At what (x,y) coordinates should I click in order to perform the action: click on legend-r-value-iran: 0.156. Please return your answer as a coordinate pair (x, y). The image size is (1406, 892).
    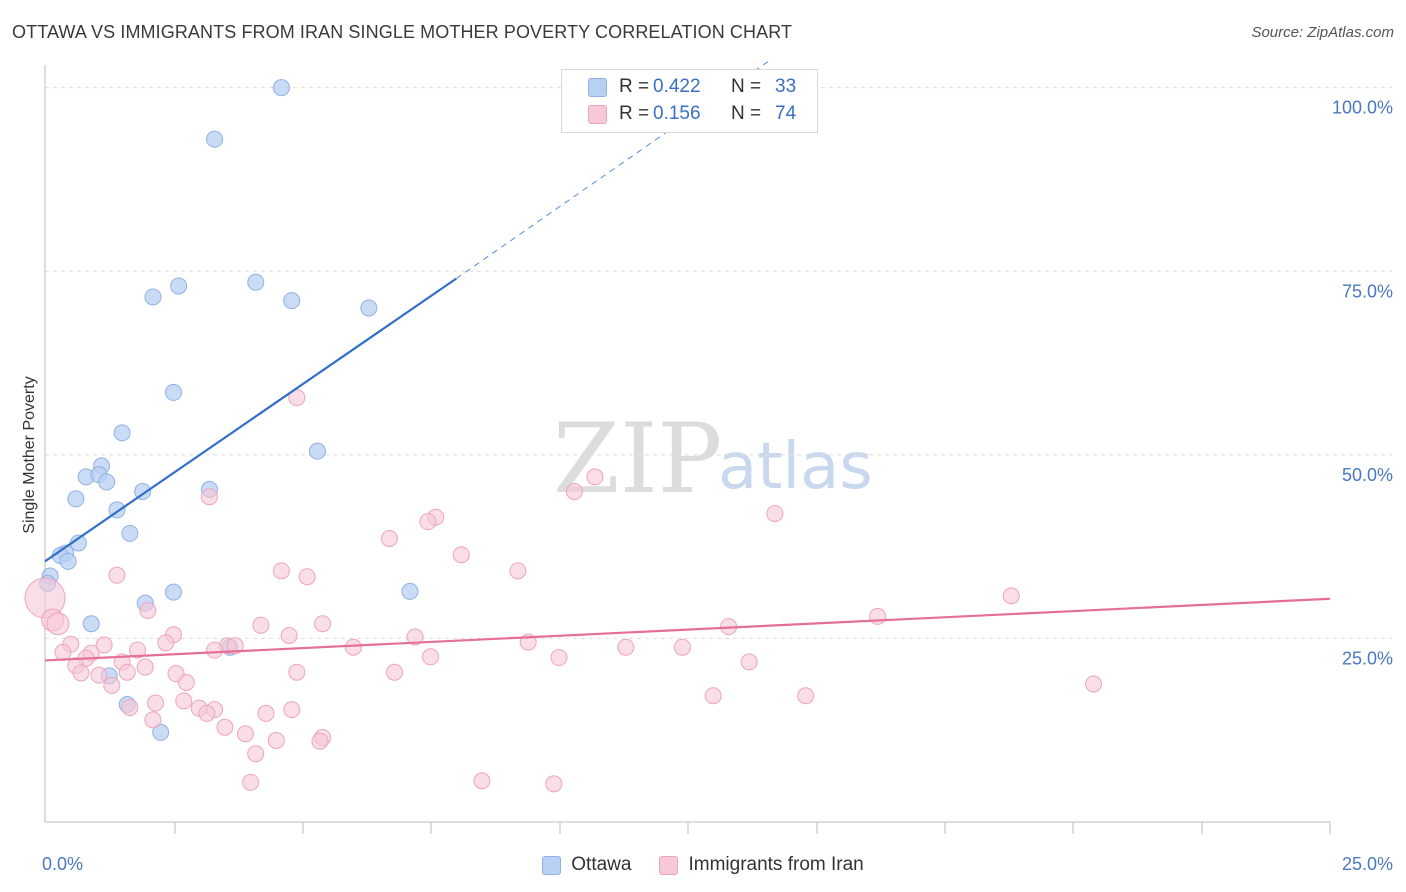
    Looking at the image, I should click on (677, 113).